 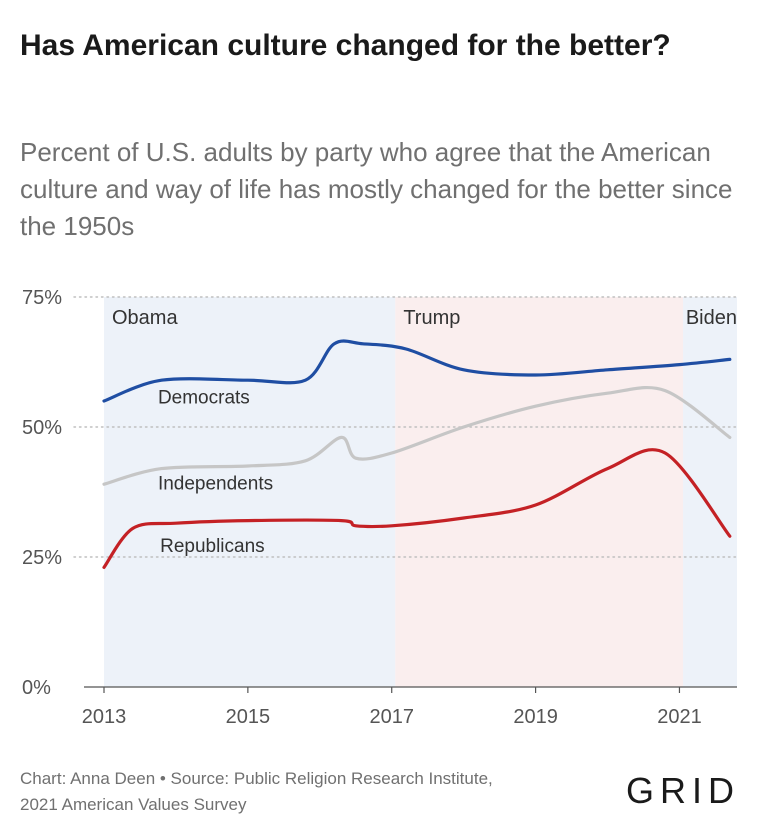 What do you see at coordinates (683, 790) in the screenshot?
I see `grid-logo: GRID` at bounding box center [683, 790].